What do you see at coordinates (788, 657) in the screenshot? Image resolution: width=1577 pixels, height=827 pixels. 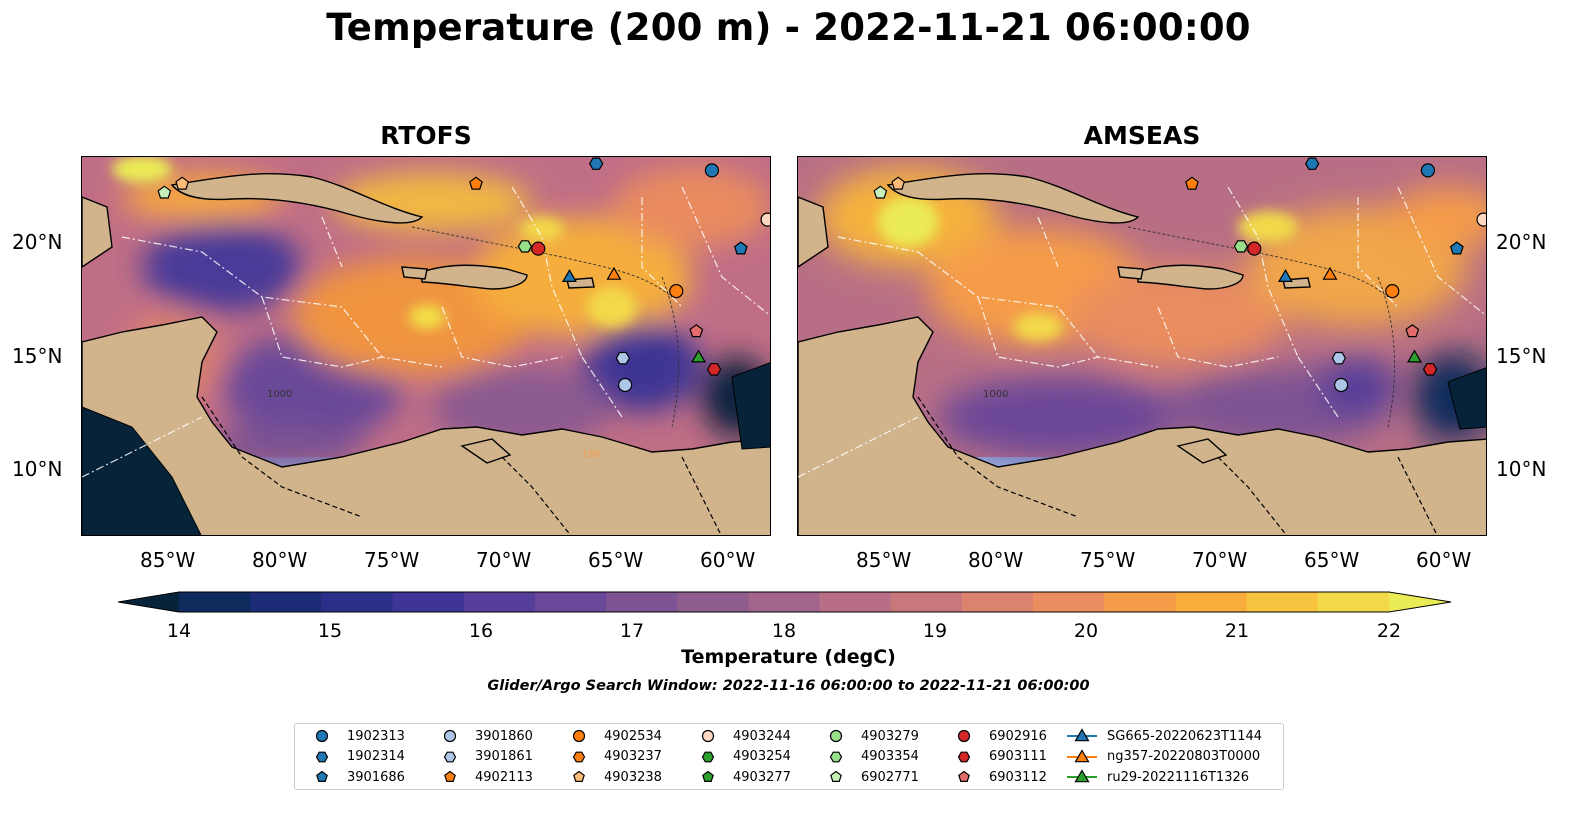 I see `colorbar-label: Temperature (degC)` at bounding box center [788, 657].